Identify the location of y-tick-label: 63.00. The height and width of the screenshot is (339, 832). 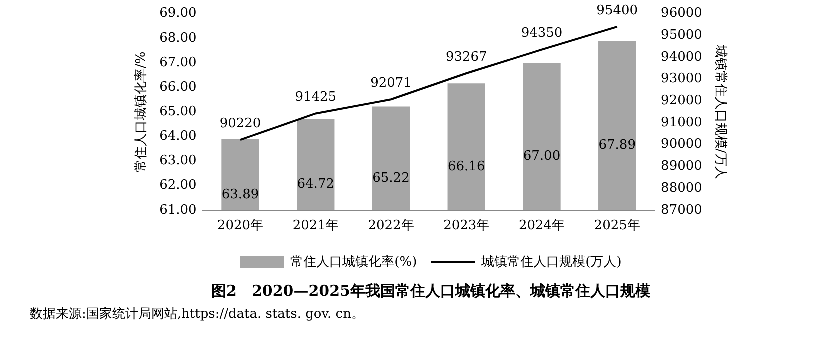
(178, 161).